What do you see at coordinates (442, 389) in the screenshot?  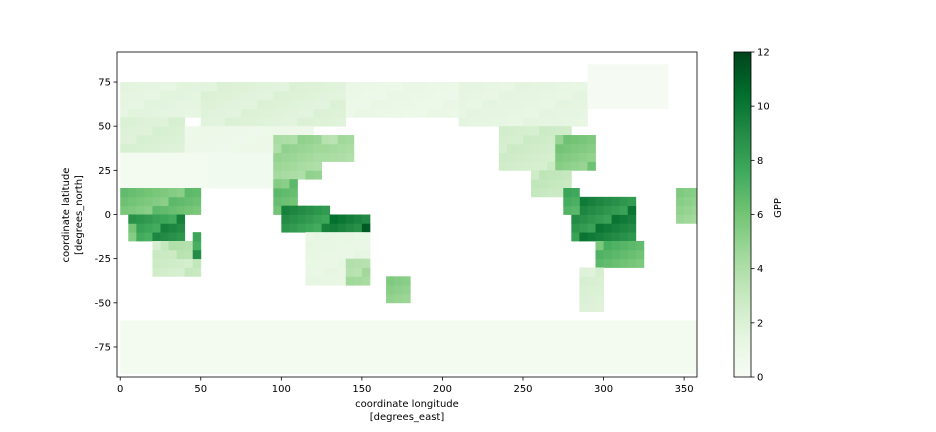 I see `x-tick-label: 200` at bounding box center [442, 389].